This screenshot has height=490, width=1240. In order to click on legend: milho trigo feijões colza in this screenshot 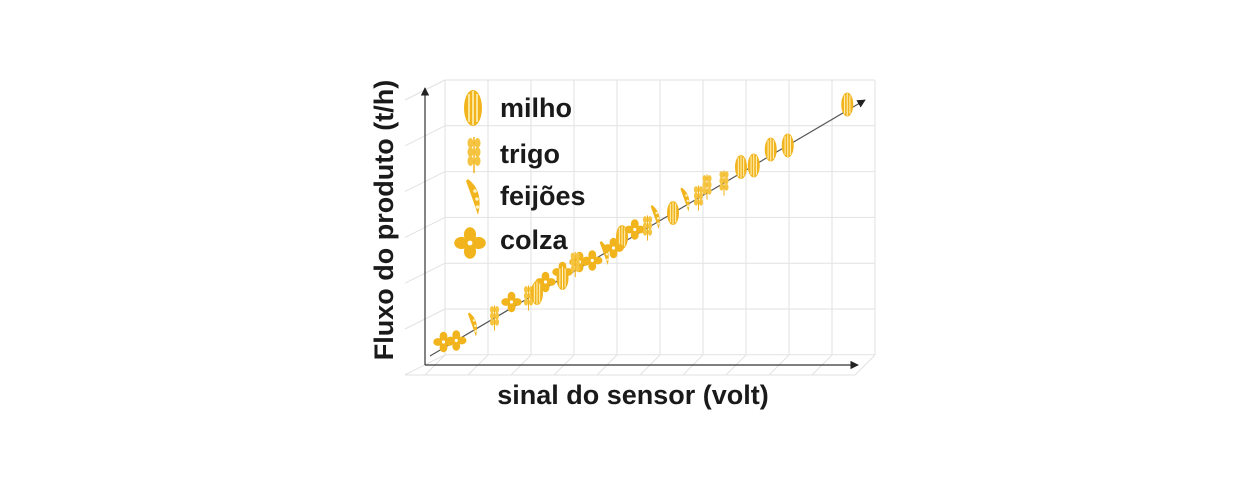, I will do `click(520, 174)`.